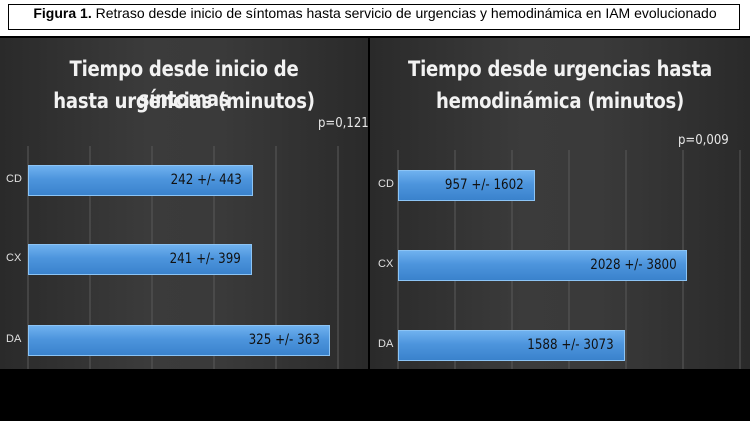 The height and width of the screenshot is (421, 750). I want to click on p-value-left: p=0,121, so click(343, 123).